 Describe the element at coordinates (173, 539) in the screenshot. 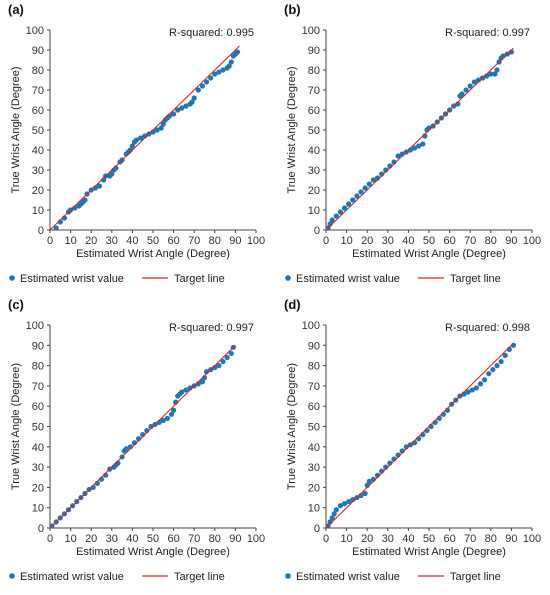

I see `x-tick-label: 60` at that location.